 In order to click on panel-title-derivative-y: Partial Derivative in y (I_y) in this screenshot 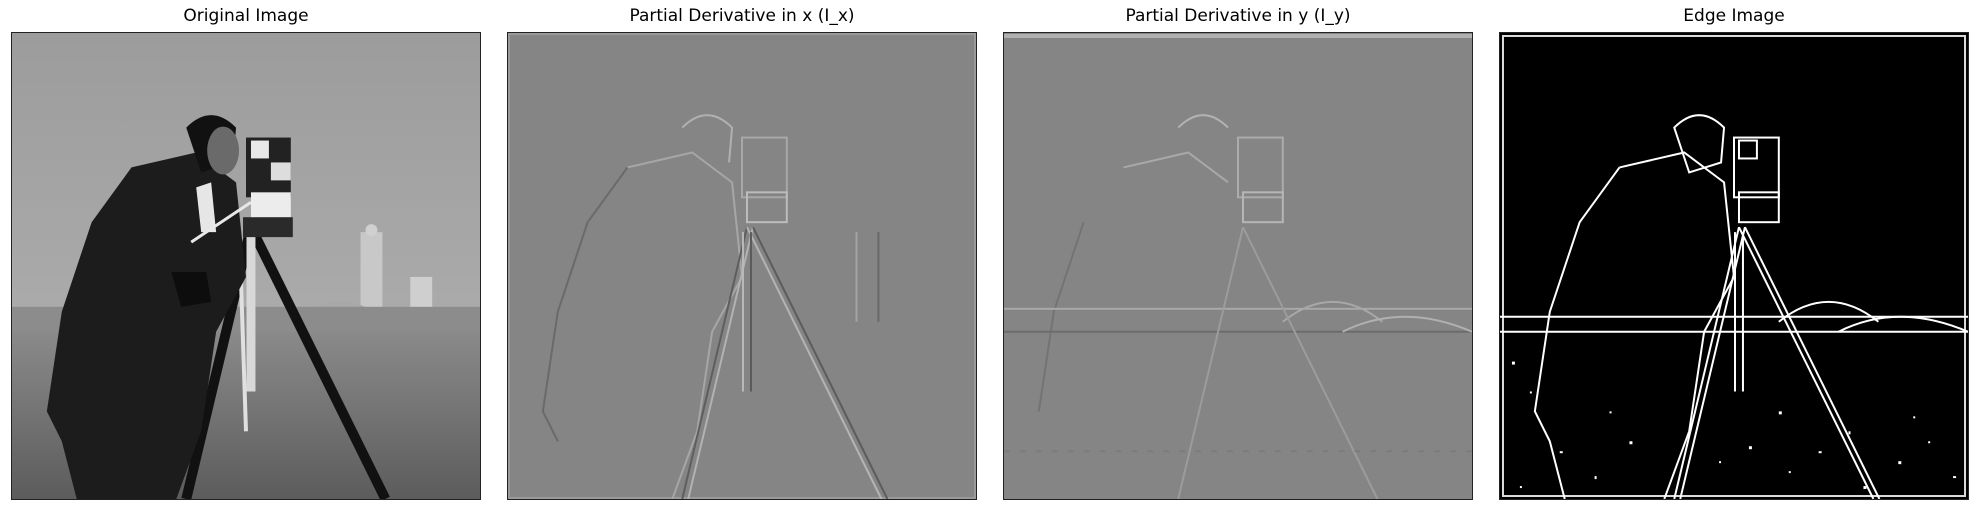, I will do `click(1238, 16)`.